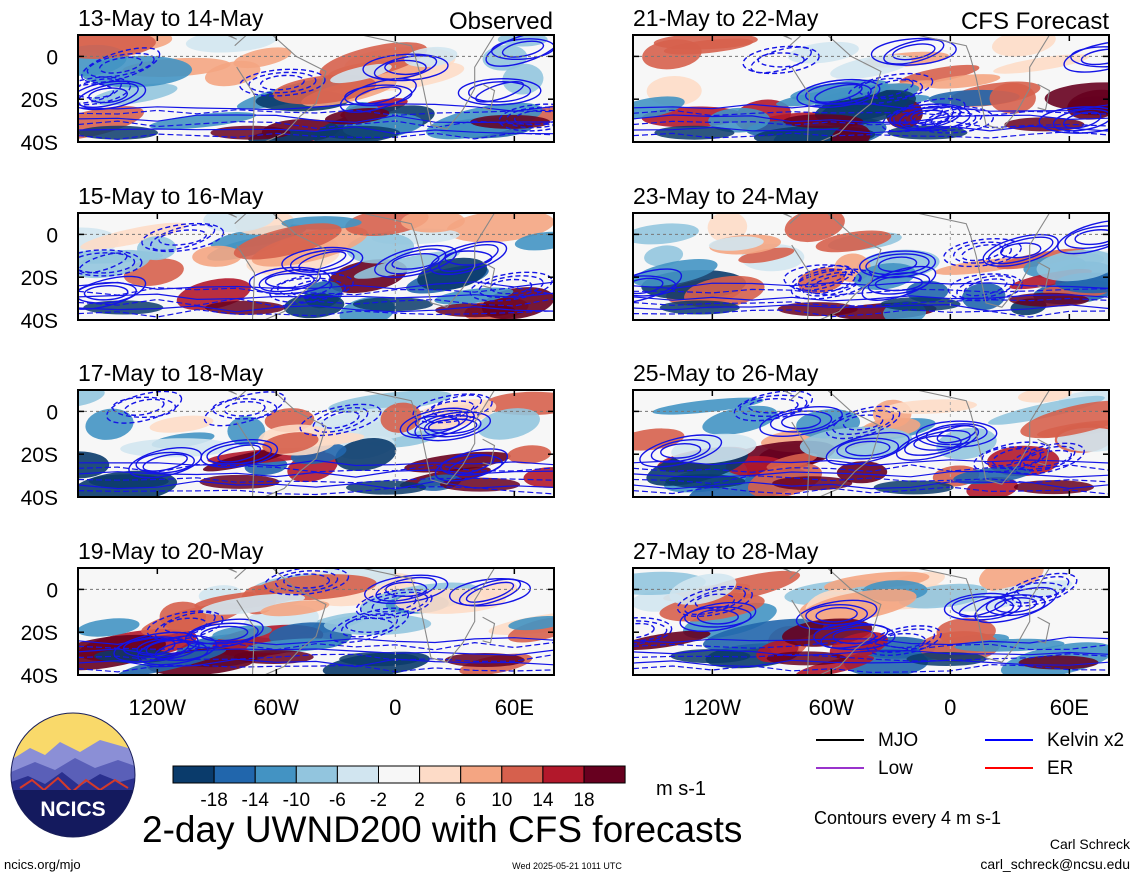 This screenshot has width=1135, height=878. What do you see at coordinates (1090, 844) in the screenshot?
I see `author-name: Carl Schreck` at bounding box center [1090, 844].